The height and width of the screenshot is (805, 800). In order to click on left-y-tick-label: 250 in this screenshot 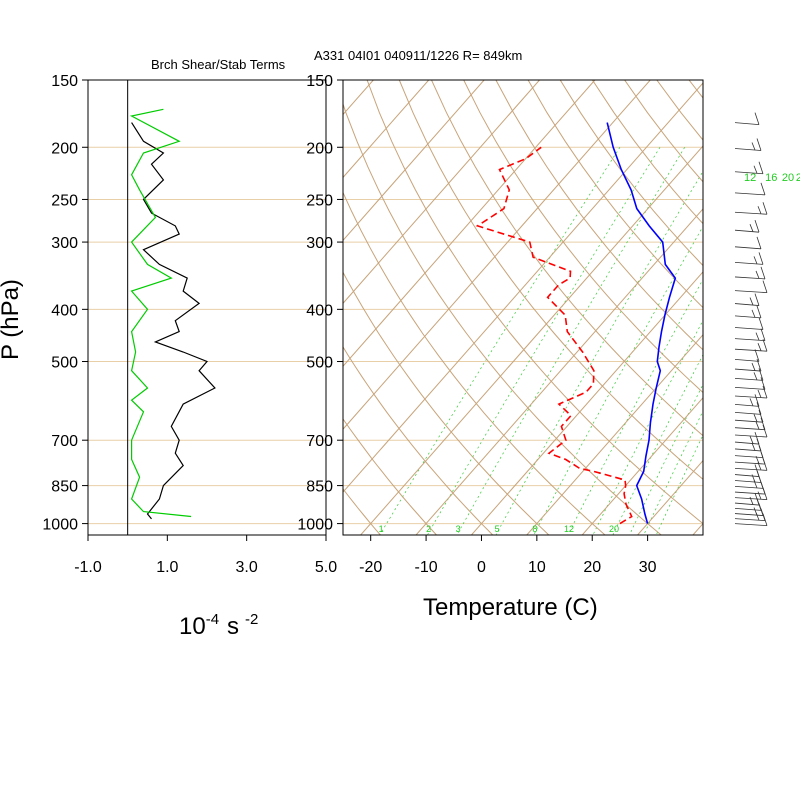, I will do `click(64, 200)`.